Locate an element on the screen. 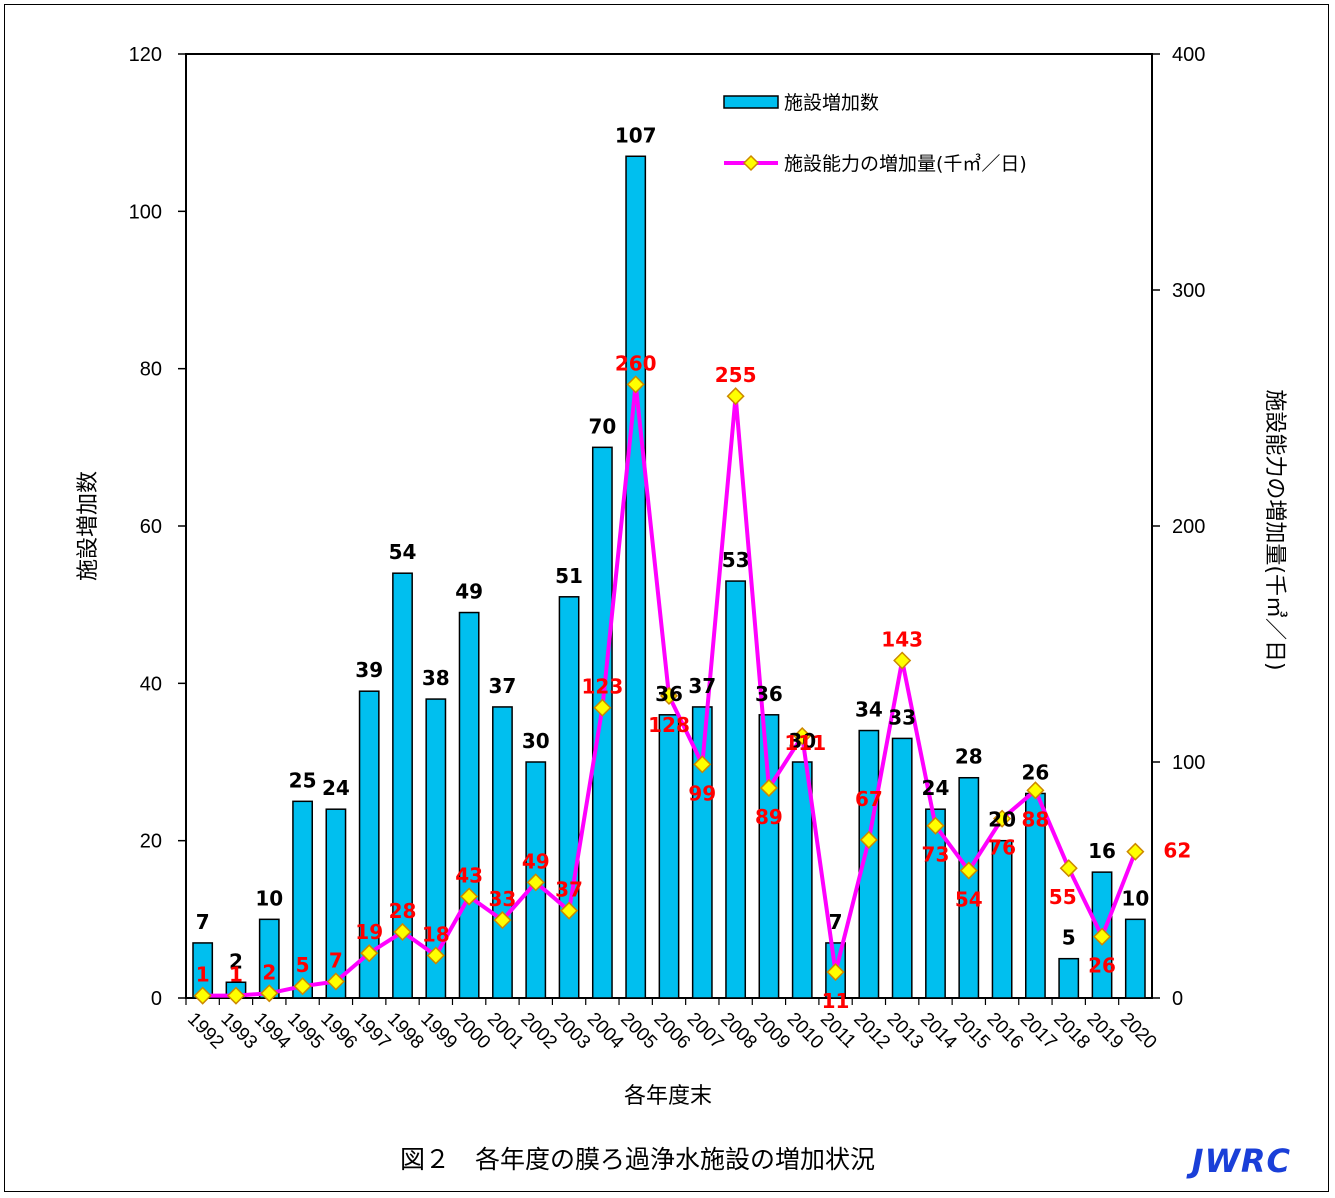 Image resolution: width=1335 pixels, height=1198 pixels. line-value-label: 260 is located at coordinates (636, 363).